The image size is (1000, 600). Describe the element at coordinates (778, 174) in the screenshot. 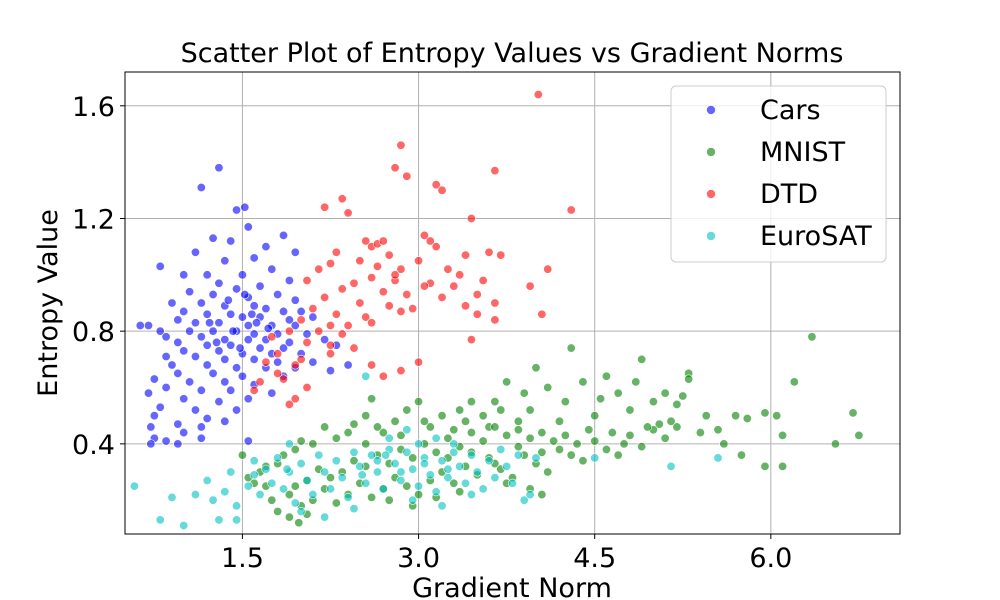

I see `legend: Cars MNIST DTD EuroSAT` at that location.